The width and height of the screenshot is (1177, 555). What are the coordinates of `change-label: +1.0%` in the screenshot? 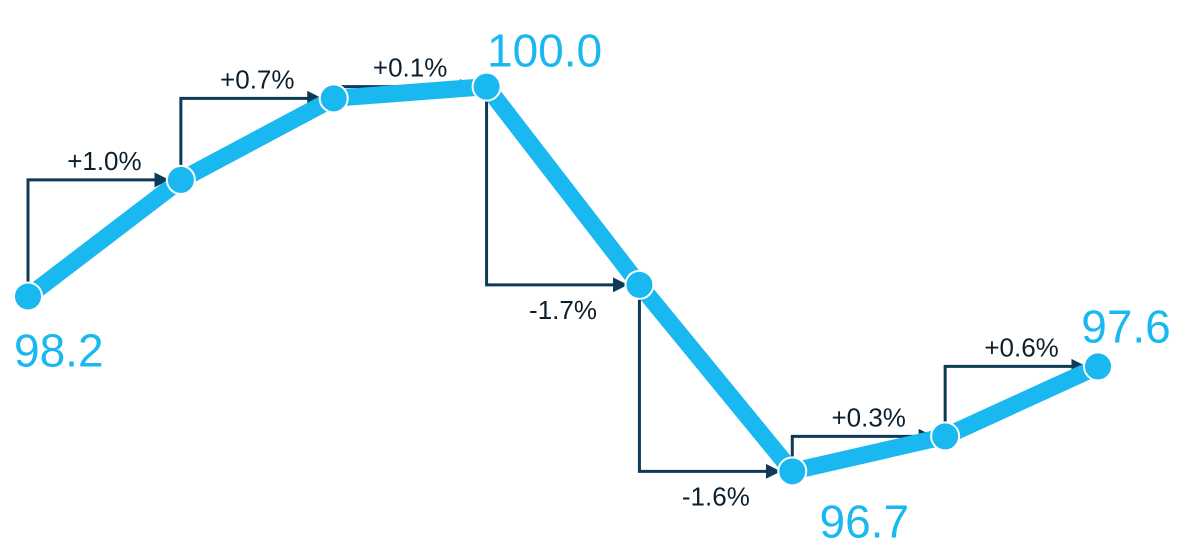 It's located at (104, 161).